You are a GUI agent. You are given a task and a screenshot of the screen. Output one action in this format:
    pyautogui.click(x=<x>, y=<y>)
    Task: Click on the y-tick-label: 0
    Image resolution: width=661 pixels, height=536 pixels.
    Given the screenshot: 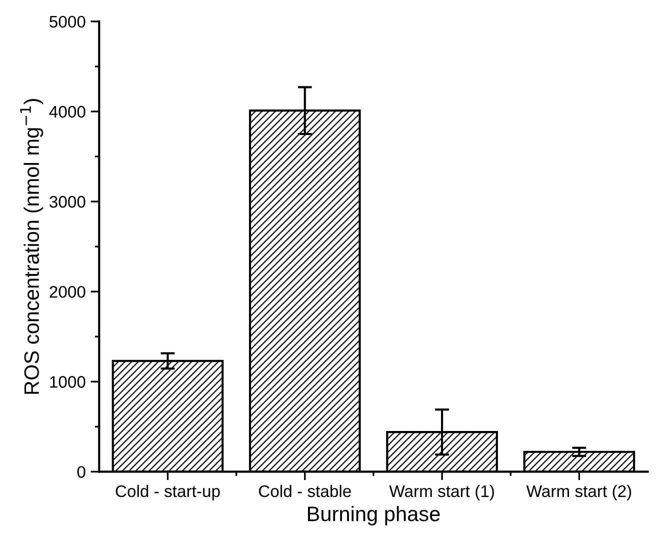 What is the action you would take?
    pyautogui.click(x=81, y=472)
    